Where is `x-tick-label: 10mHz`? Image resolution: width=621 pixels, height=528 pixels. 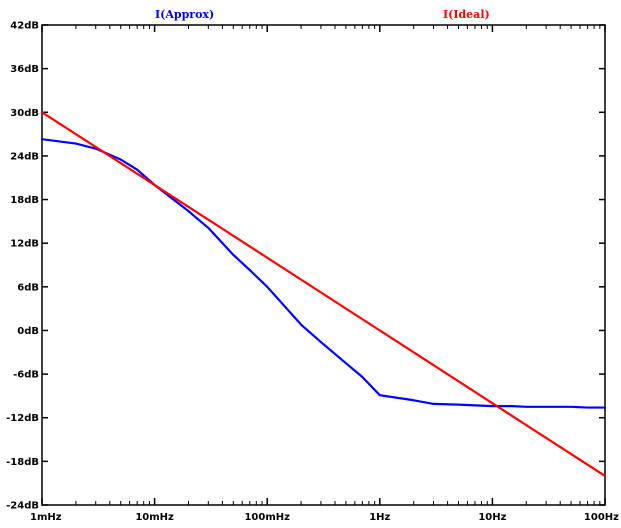 x-tick-label: 10mHz is located at coordinates (154, 517).